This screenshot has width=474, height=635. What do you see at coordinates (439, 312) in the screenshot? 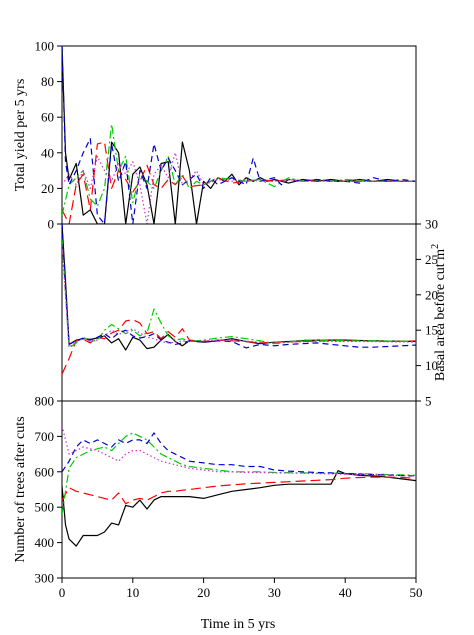
I see `y-axis-label: Basal area before cut m2` at bounding box center [439, 312].